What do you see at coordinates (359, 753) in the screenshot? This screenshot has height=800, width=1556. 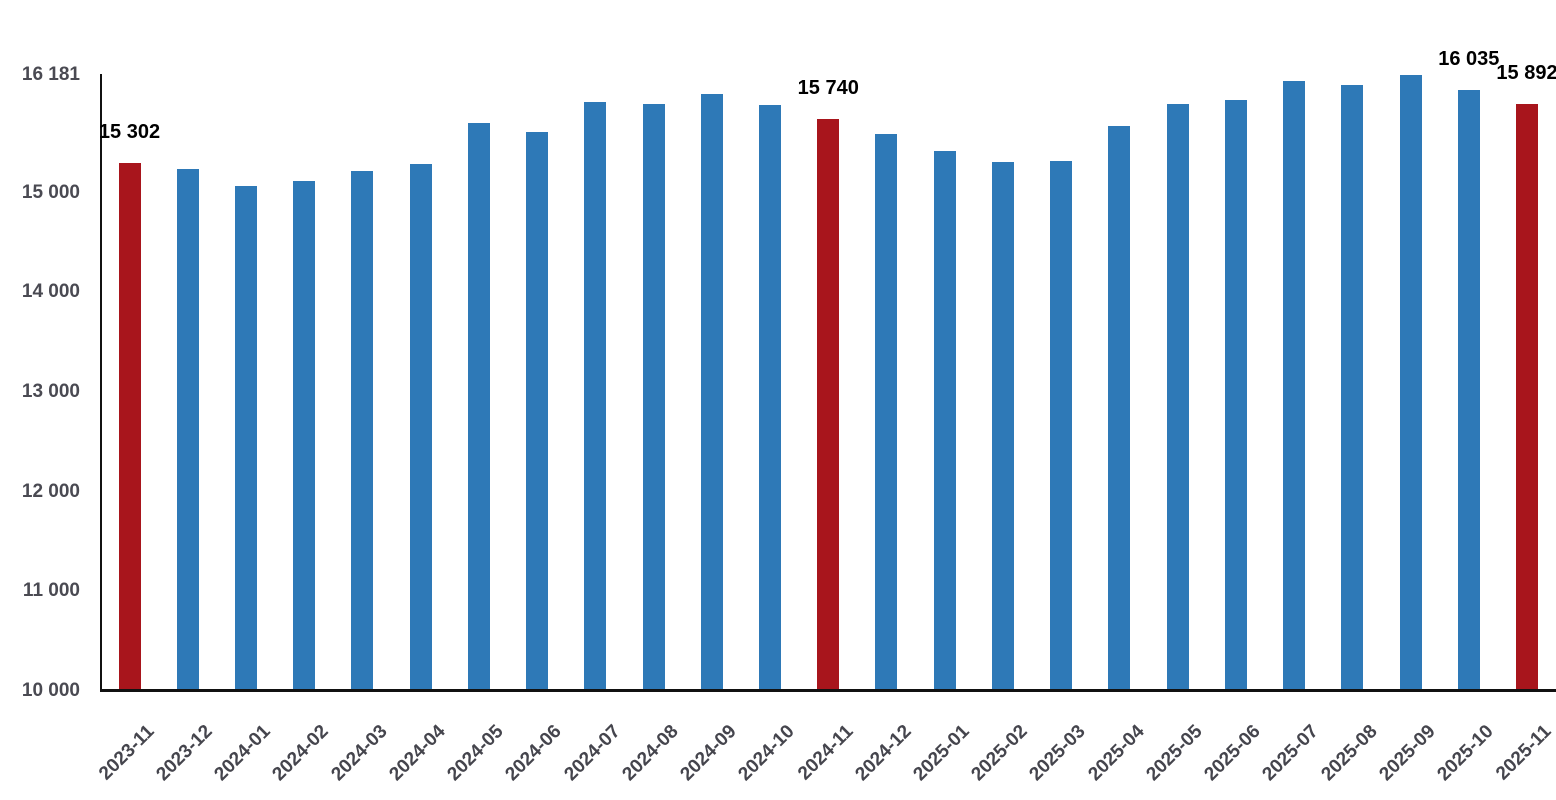 I see `x-tick-label-2024-03: 2024-03` at bounding box center [359, 753].